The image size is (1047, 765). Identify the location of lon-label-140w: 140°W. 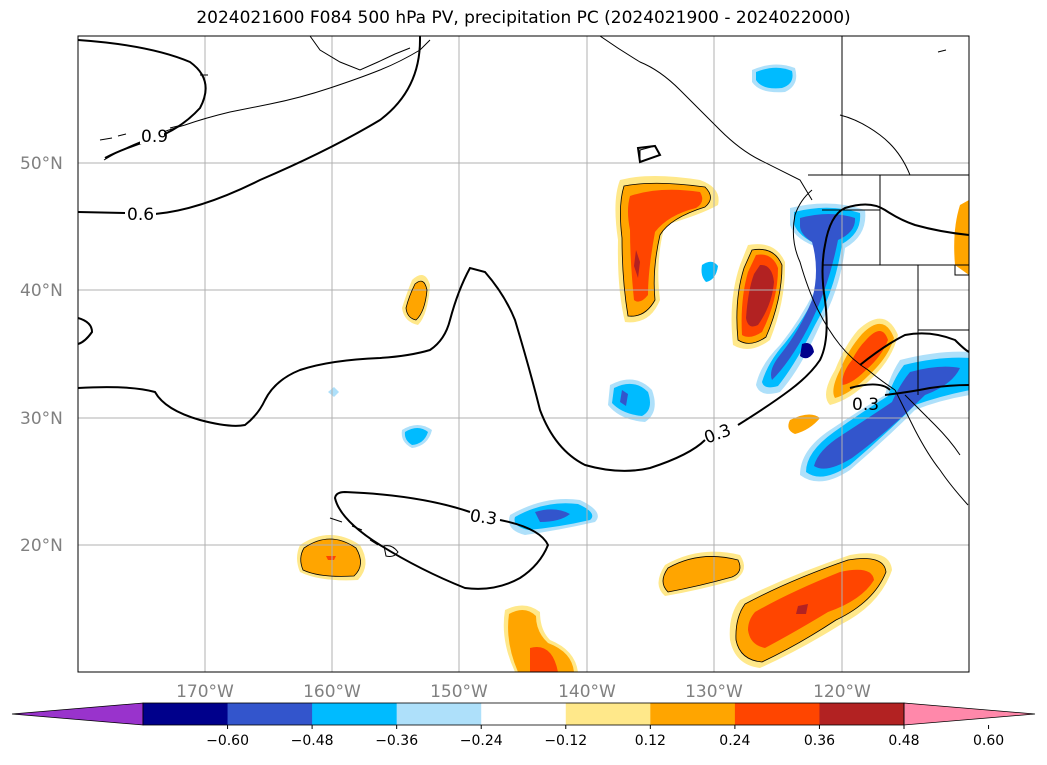
(587, 692).